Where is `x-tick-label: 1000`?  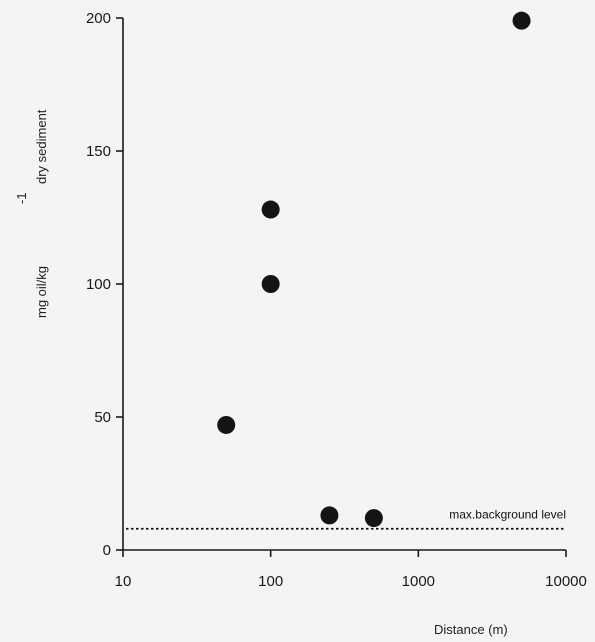 x-tick-label: 1000 is located at coordinates (418, 581).